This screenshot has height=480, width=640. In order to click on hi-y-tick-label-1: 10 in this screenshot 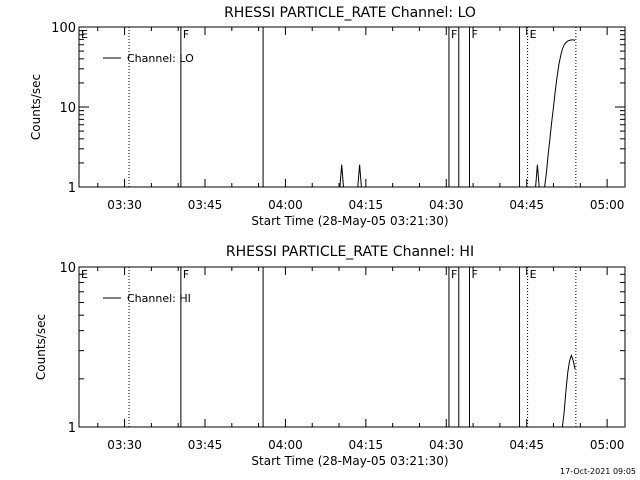, I will do `click(67, 268)`.